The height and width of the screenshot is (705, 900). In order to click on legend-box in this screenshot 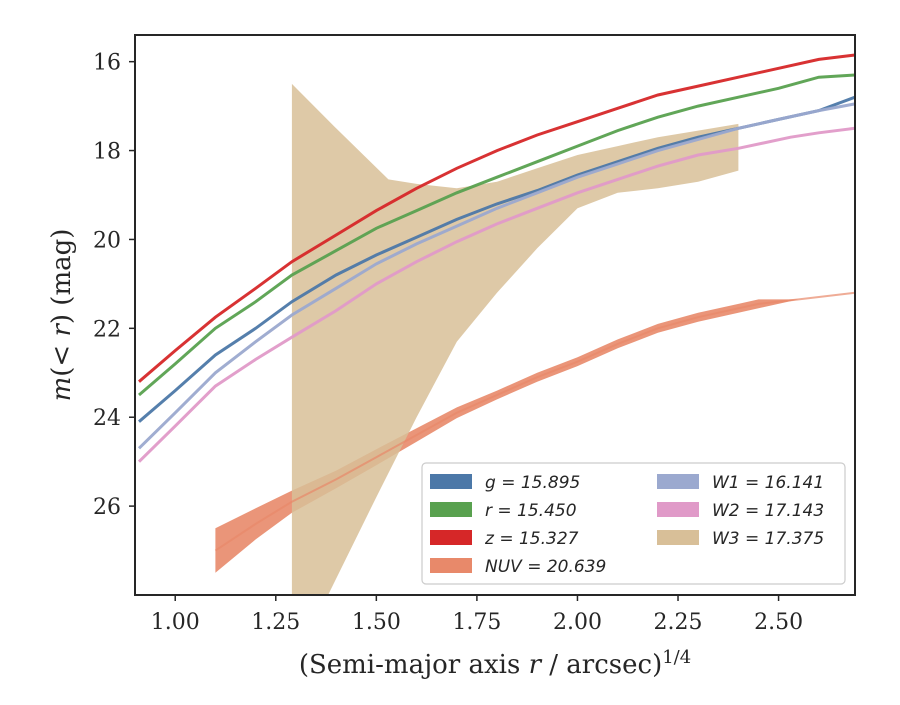, I will do `click(633, 523)`.